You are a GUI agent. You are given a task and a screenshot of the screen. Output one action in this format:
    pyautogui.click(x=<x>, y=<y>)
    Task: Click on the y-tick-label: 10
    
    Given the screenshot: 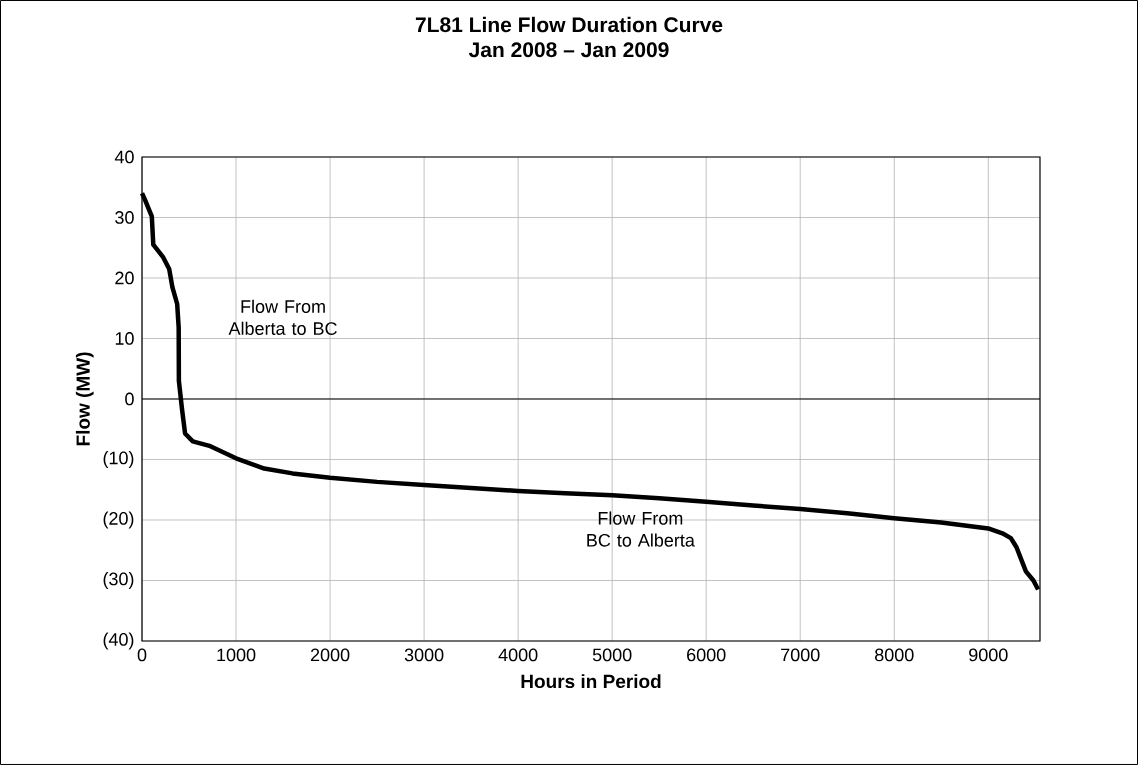 What is the action you would take?
    pyautogui.click(x=124, y=338)
    